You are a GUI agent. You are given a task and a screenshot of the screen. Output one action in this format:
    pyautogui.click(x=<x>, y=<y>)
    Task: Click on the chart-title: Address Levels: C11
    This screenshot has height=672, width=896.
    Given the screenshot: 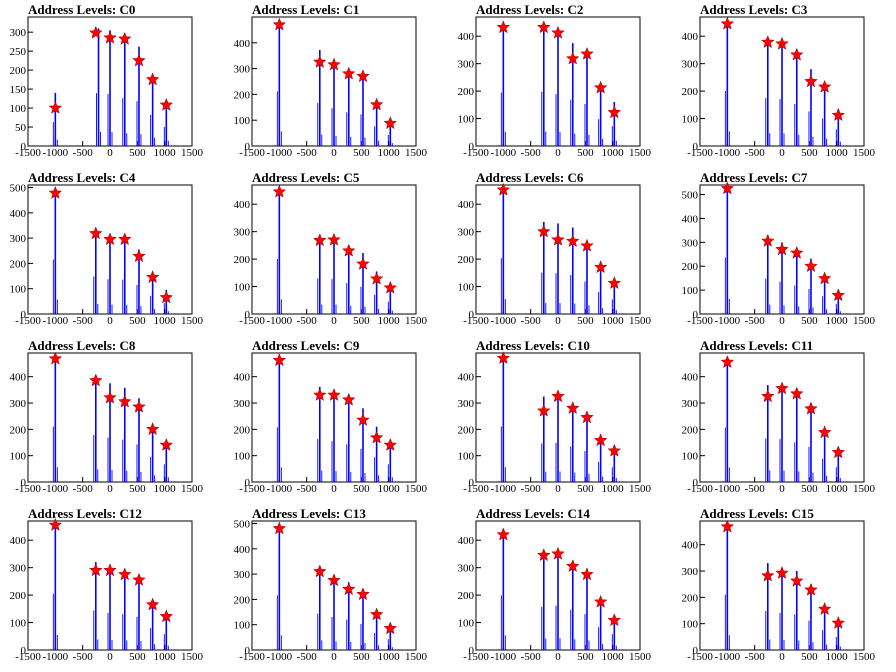 What is the action you would take?
    pyautogui.click(x=756, y=345)
    